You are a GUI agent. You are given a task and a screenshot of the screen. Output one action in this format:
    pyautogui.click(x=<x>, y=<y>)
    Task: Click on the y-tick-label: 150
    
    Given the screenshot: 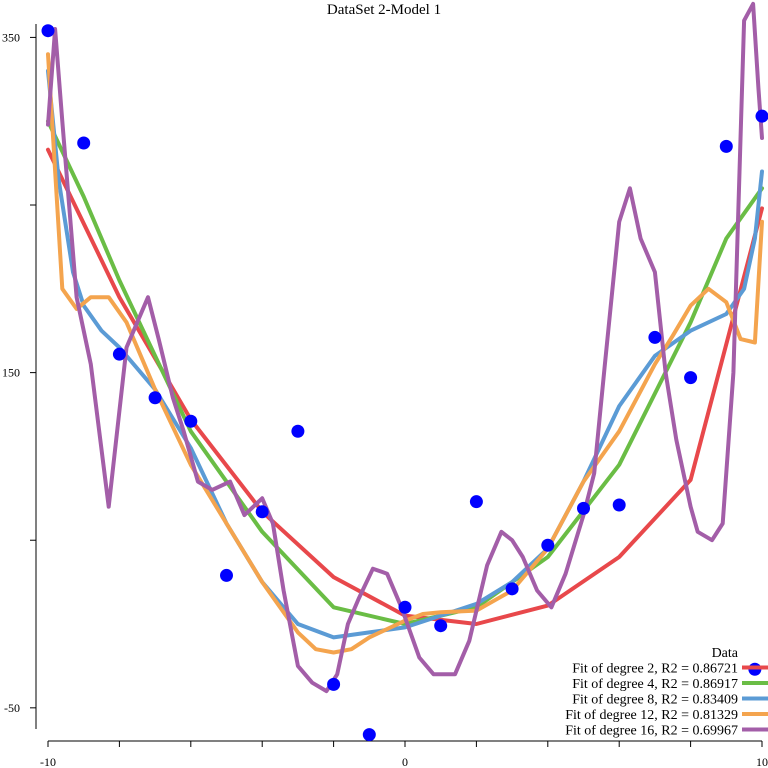 What is the action you would take?
    pyautogui.click(x=11, y=373)
    